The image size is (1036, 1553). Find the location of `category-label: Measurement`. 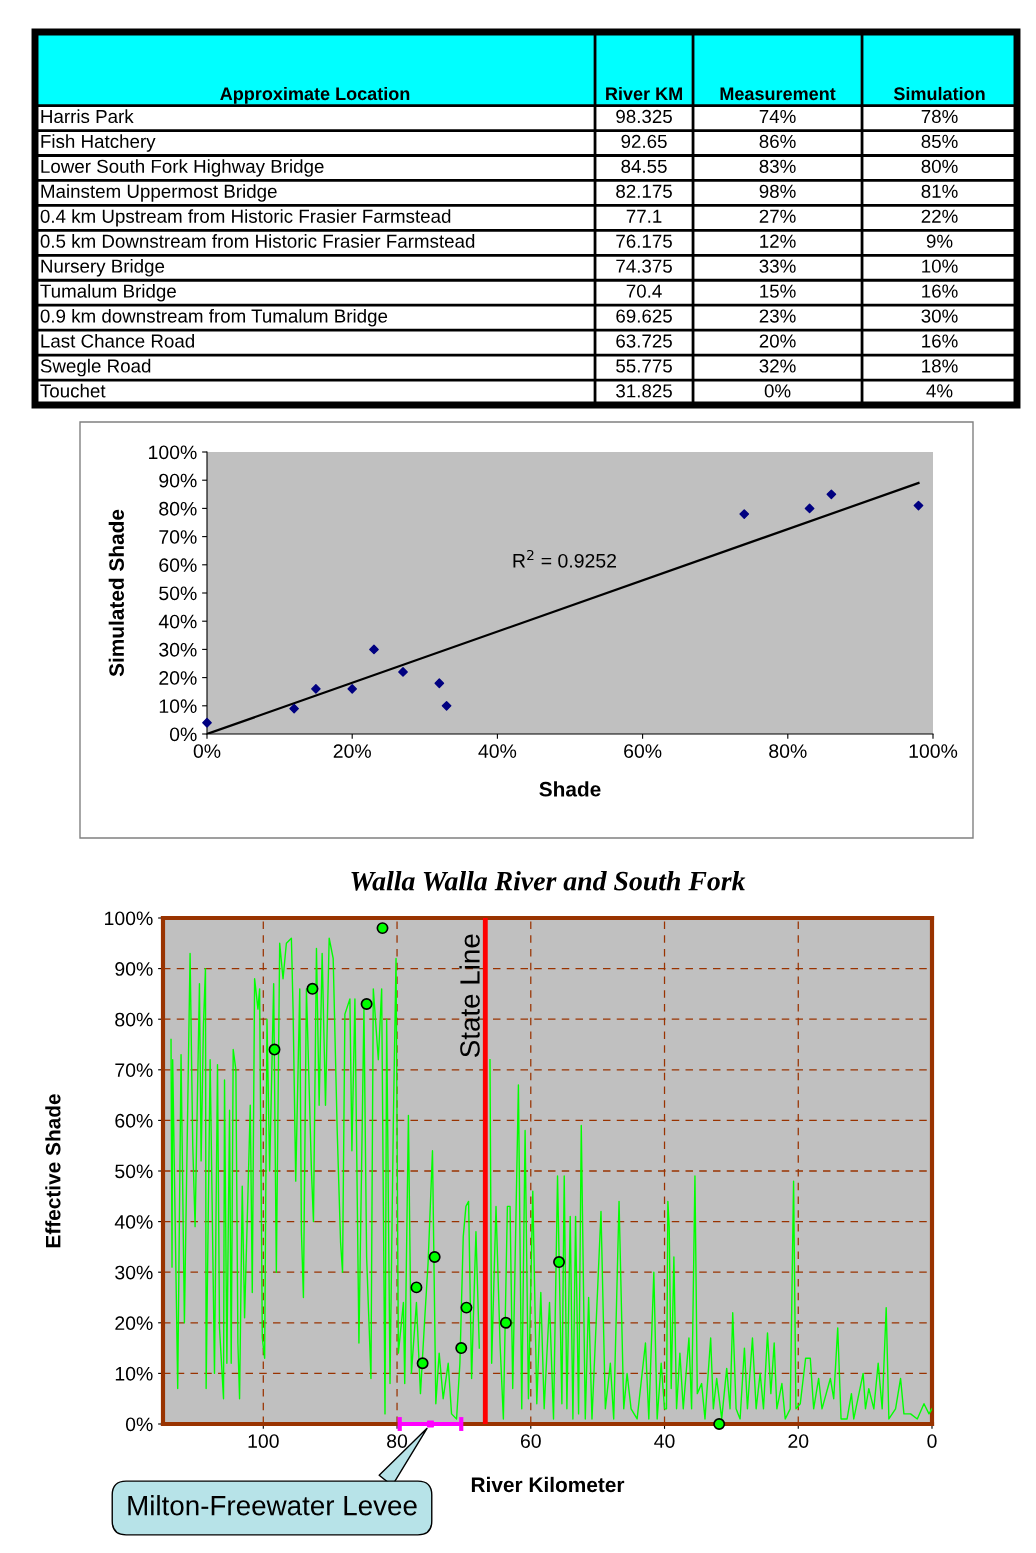

category-label: Measurement is located at coordinates (778, 94).